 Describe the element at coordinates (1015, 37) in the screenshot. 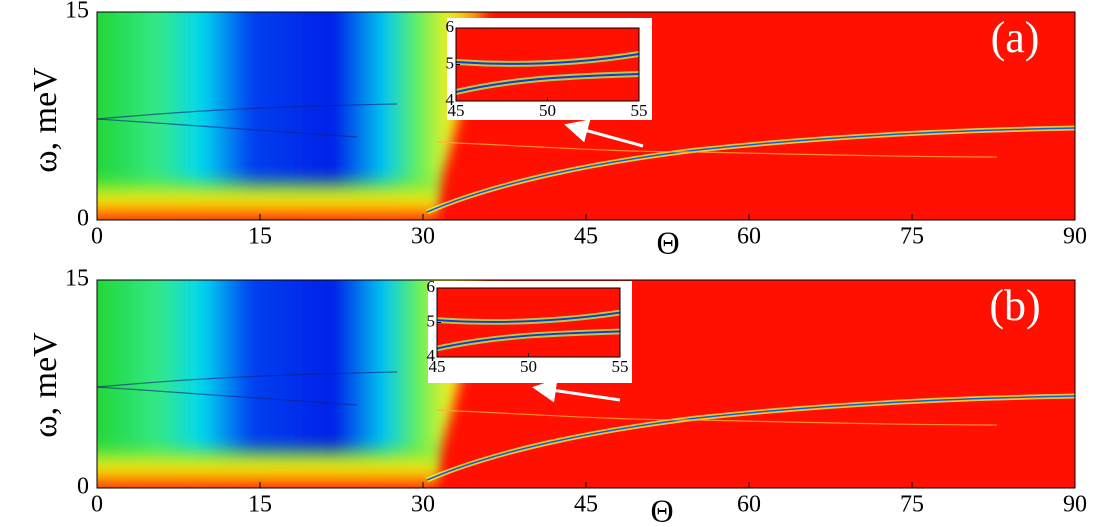

I see `panel-label: (a)` at that location.